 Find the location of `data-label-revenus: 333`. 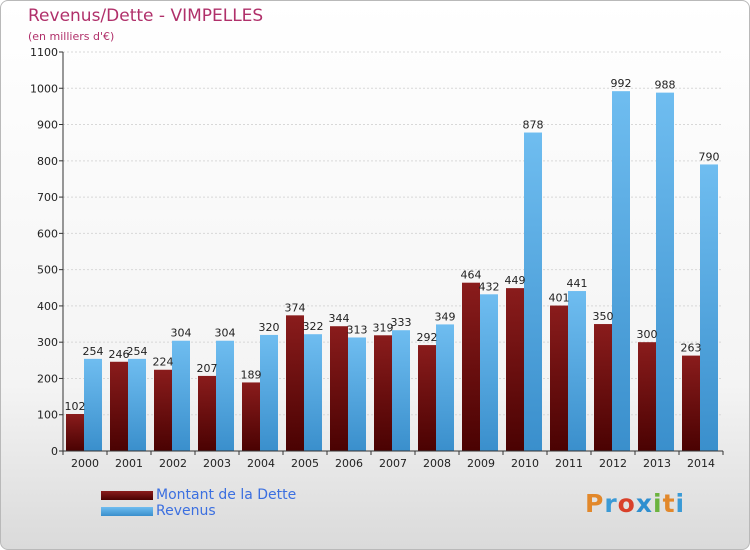

data-label-revenus: 333 is located at coordinates (401, 322).